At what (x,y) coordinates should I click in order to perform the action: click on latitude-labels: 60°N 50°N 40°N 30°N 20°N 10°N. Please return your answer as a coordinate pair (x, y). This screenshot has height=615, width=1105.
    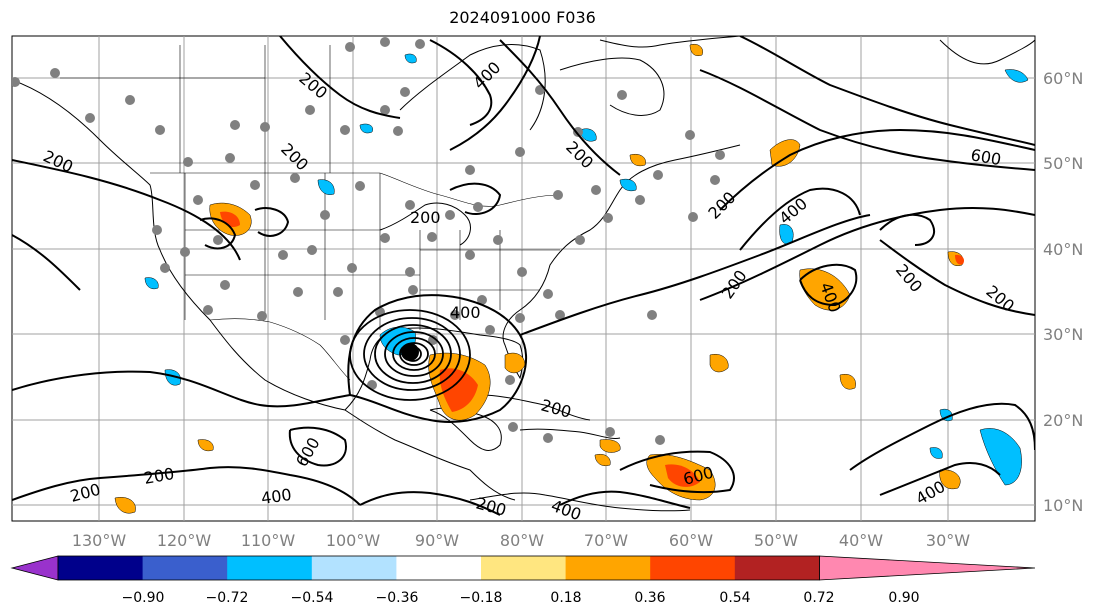
    Looking at the image, I should click on (1063, 292).